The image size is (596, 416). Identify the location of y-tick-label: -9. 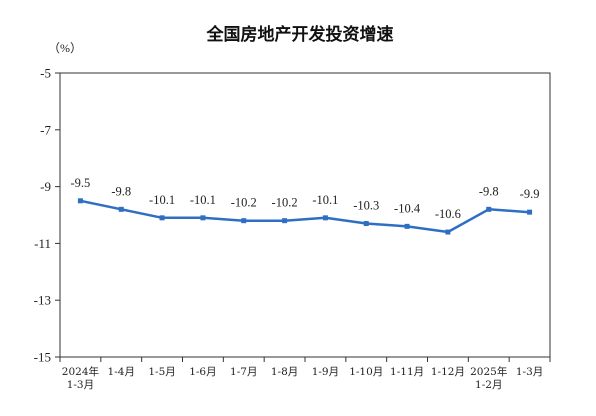
(45, 186).